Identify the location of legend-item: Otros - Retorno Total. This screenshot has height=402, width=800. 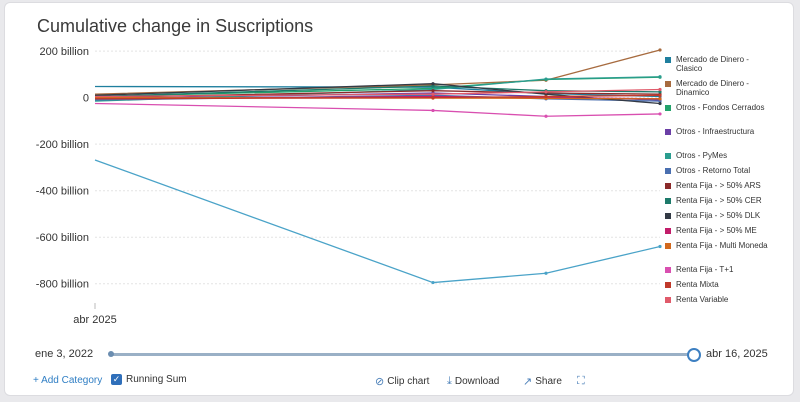
(730, 173).